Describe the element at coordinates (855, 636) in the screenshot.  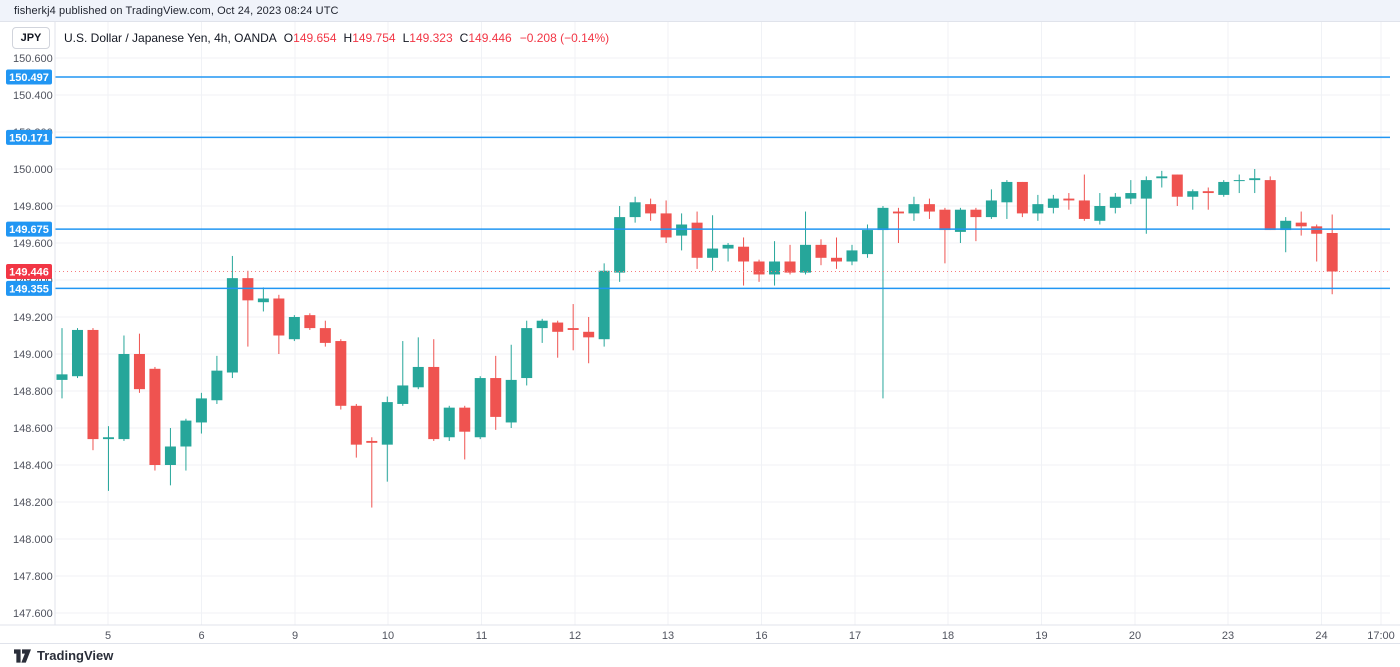
I see `time-tick-label: 17` at that location.